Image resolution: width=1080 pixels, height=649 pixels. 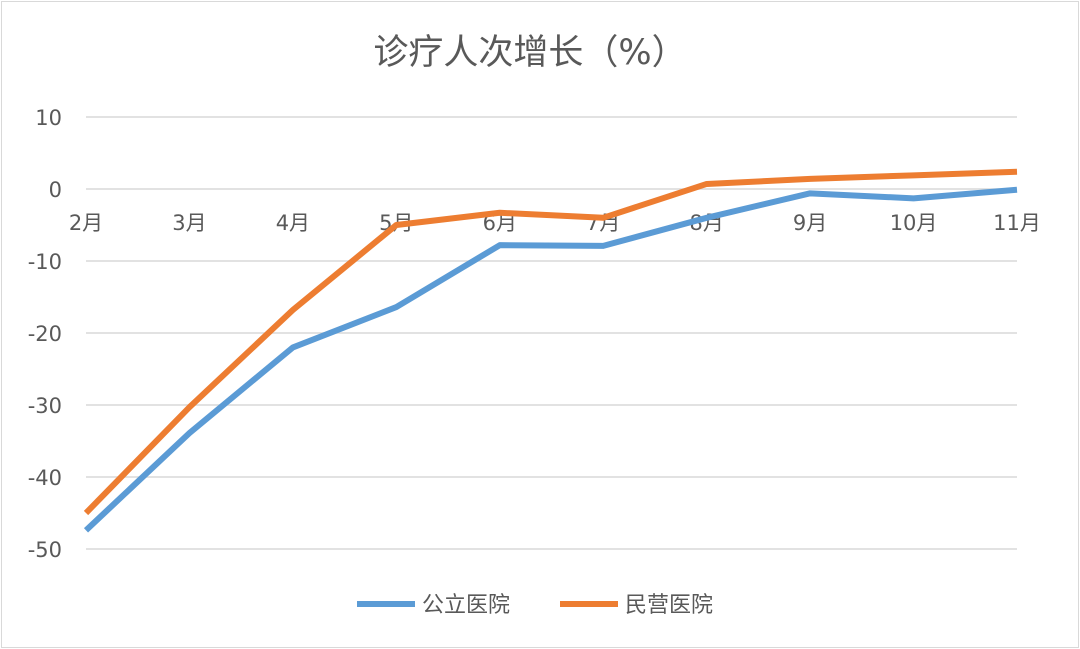 I want to click on y-tick-label: -20, so click(x=45, y=334).